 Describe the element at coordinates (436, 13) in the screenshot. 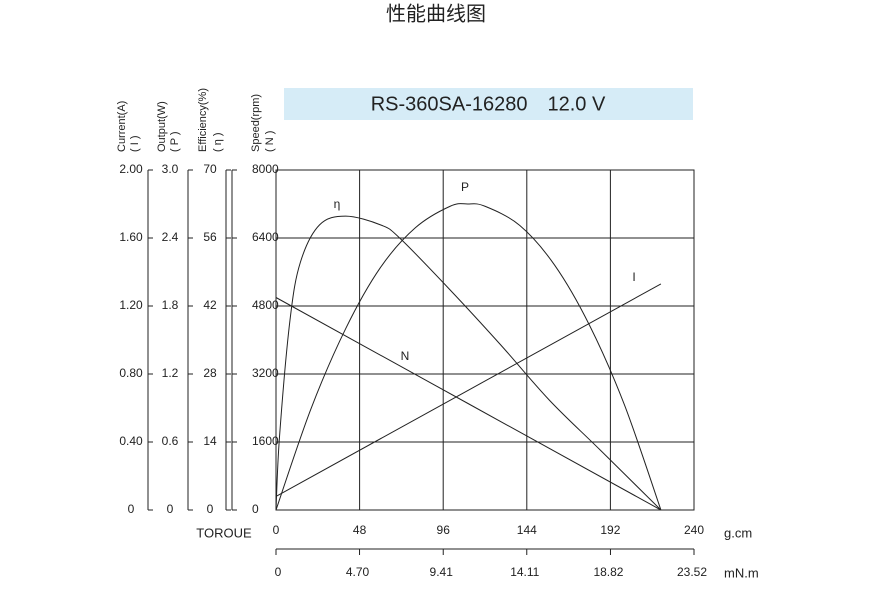

I see `page-title: 性能曲线图` at that location.